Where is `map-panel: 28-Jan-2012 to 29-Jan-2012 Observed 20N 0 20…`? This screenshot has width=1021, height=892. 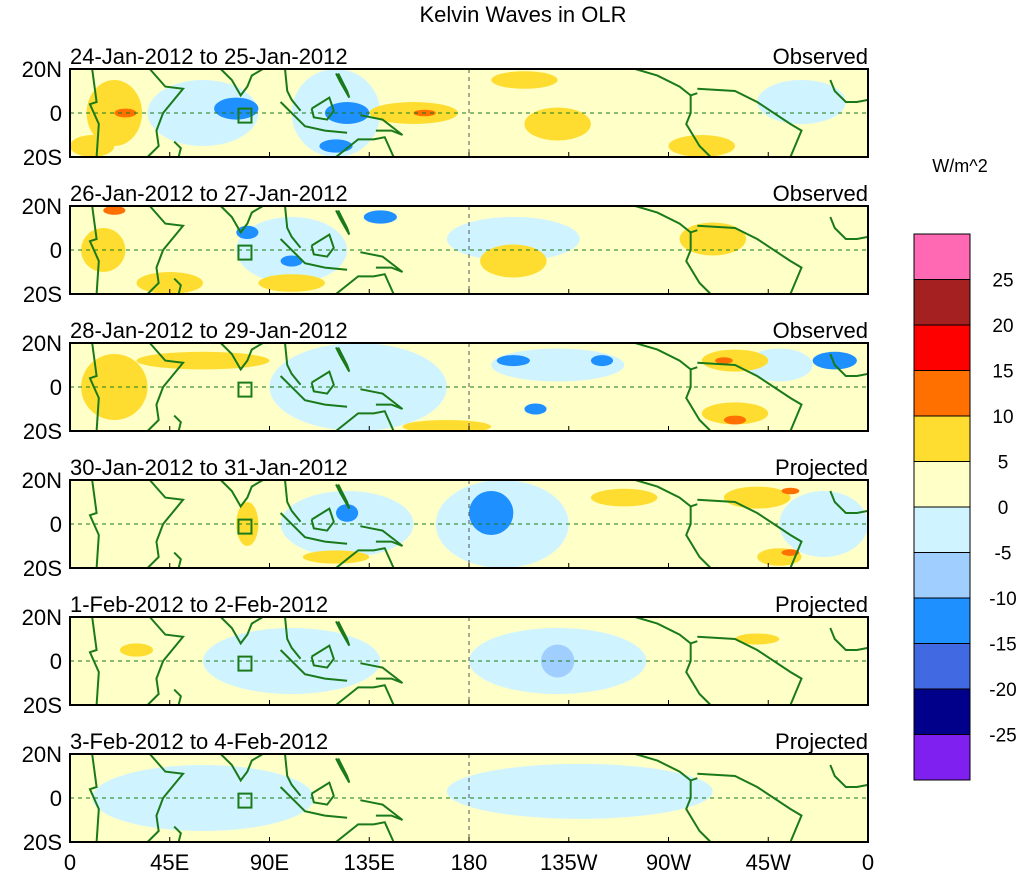 map-panel: 28-Jan-2012 to 29-Jan-2012 Observed 20N 0 20… is located at coordinates (445, 381).